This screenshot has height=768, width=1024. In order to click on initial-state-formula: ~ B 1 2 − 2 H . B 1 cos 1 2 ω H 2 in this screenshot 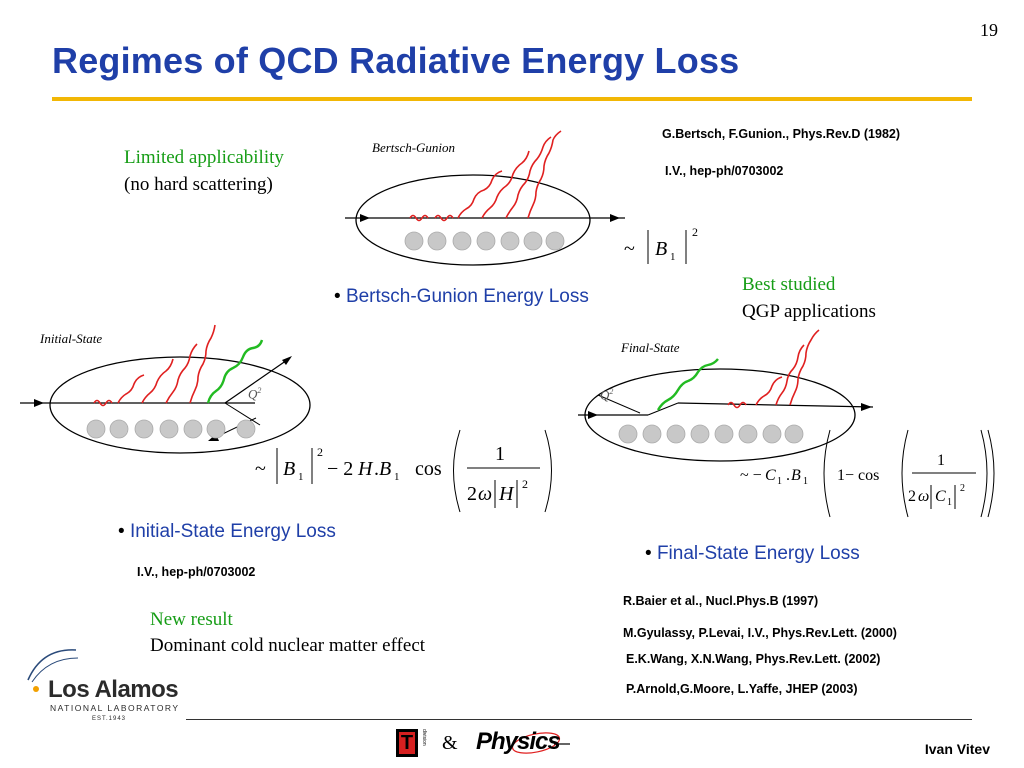, I will do `click(403, 471)`.